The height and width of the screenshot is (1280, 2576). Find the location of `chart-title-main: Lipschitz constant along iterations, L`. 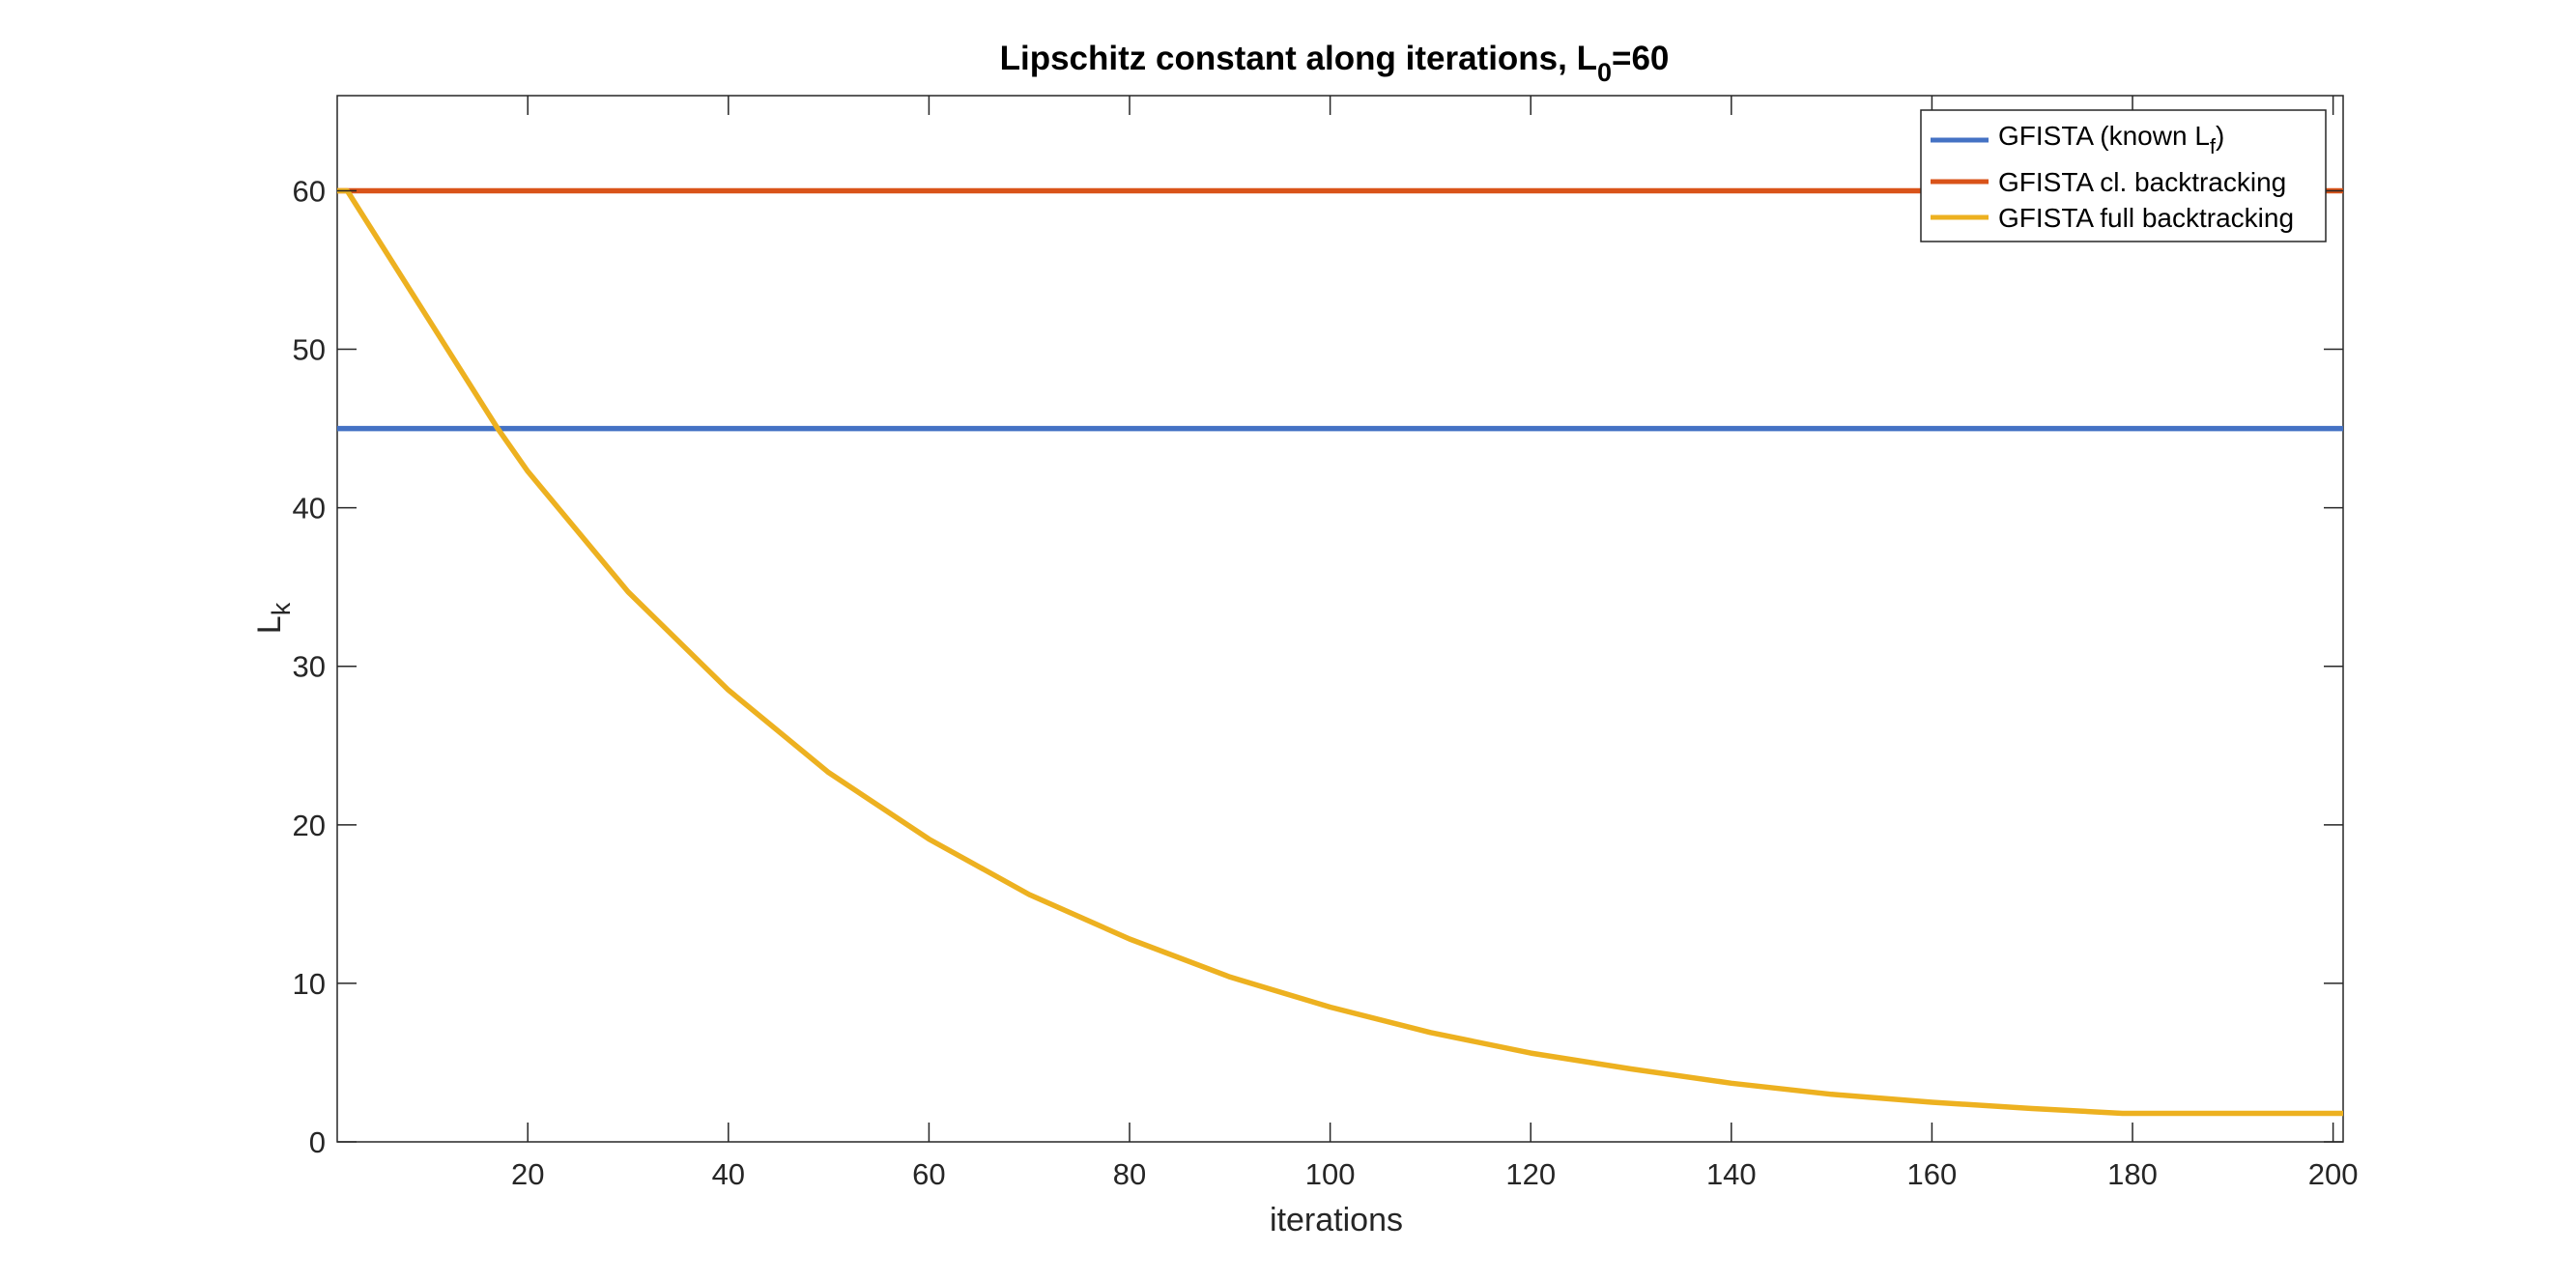

chart-title-main: Lipschitz constant along iterations, L is located at coordinates (1298, 58).